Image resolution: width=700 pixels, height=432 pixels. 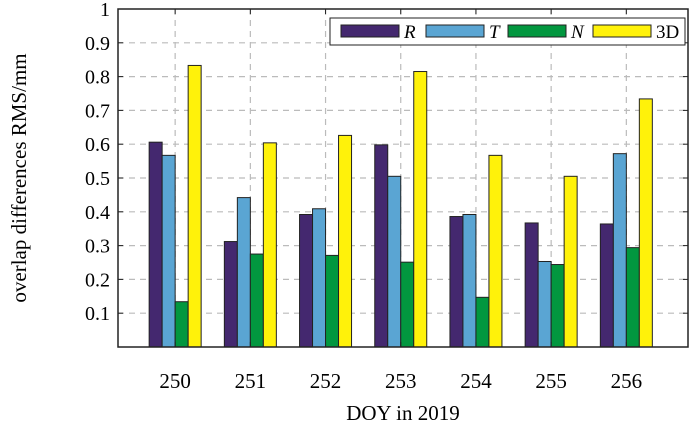 I want to click on x-tick-label: 251, so click(x=251, y=381).